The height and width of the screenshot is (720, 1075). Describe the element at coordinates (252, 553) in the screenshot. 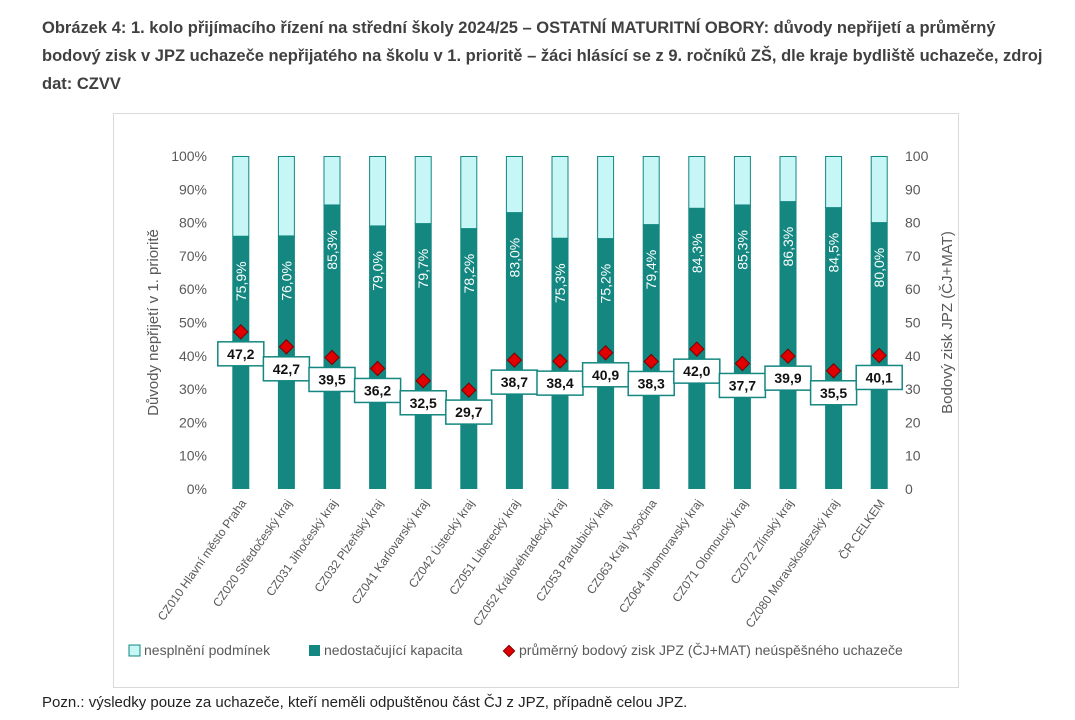

I see `x-tick-label: CZ020 Středočeský kraj` at that location.